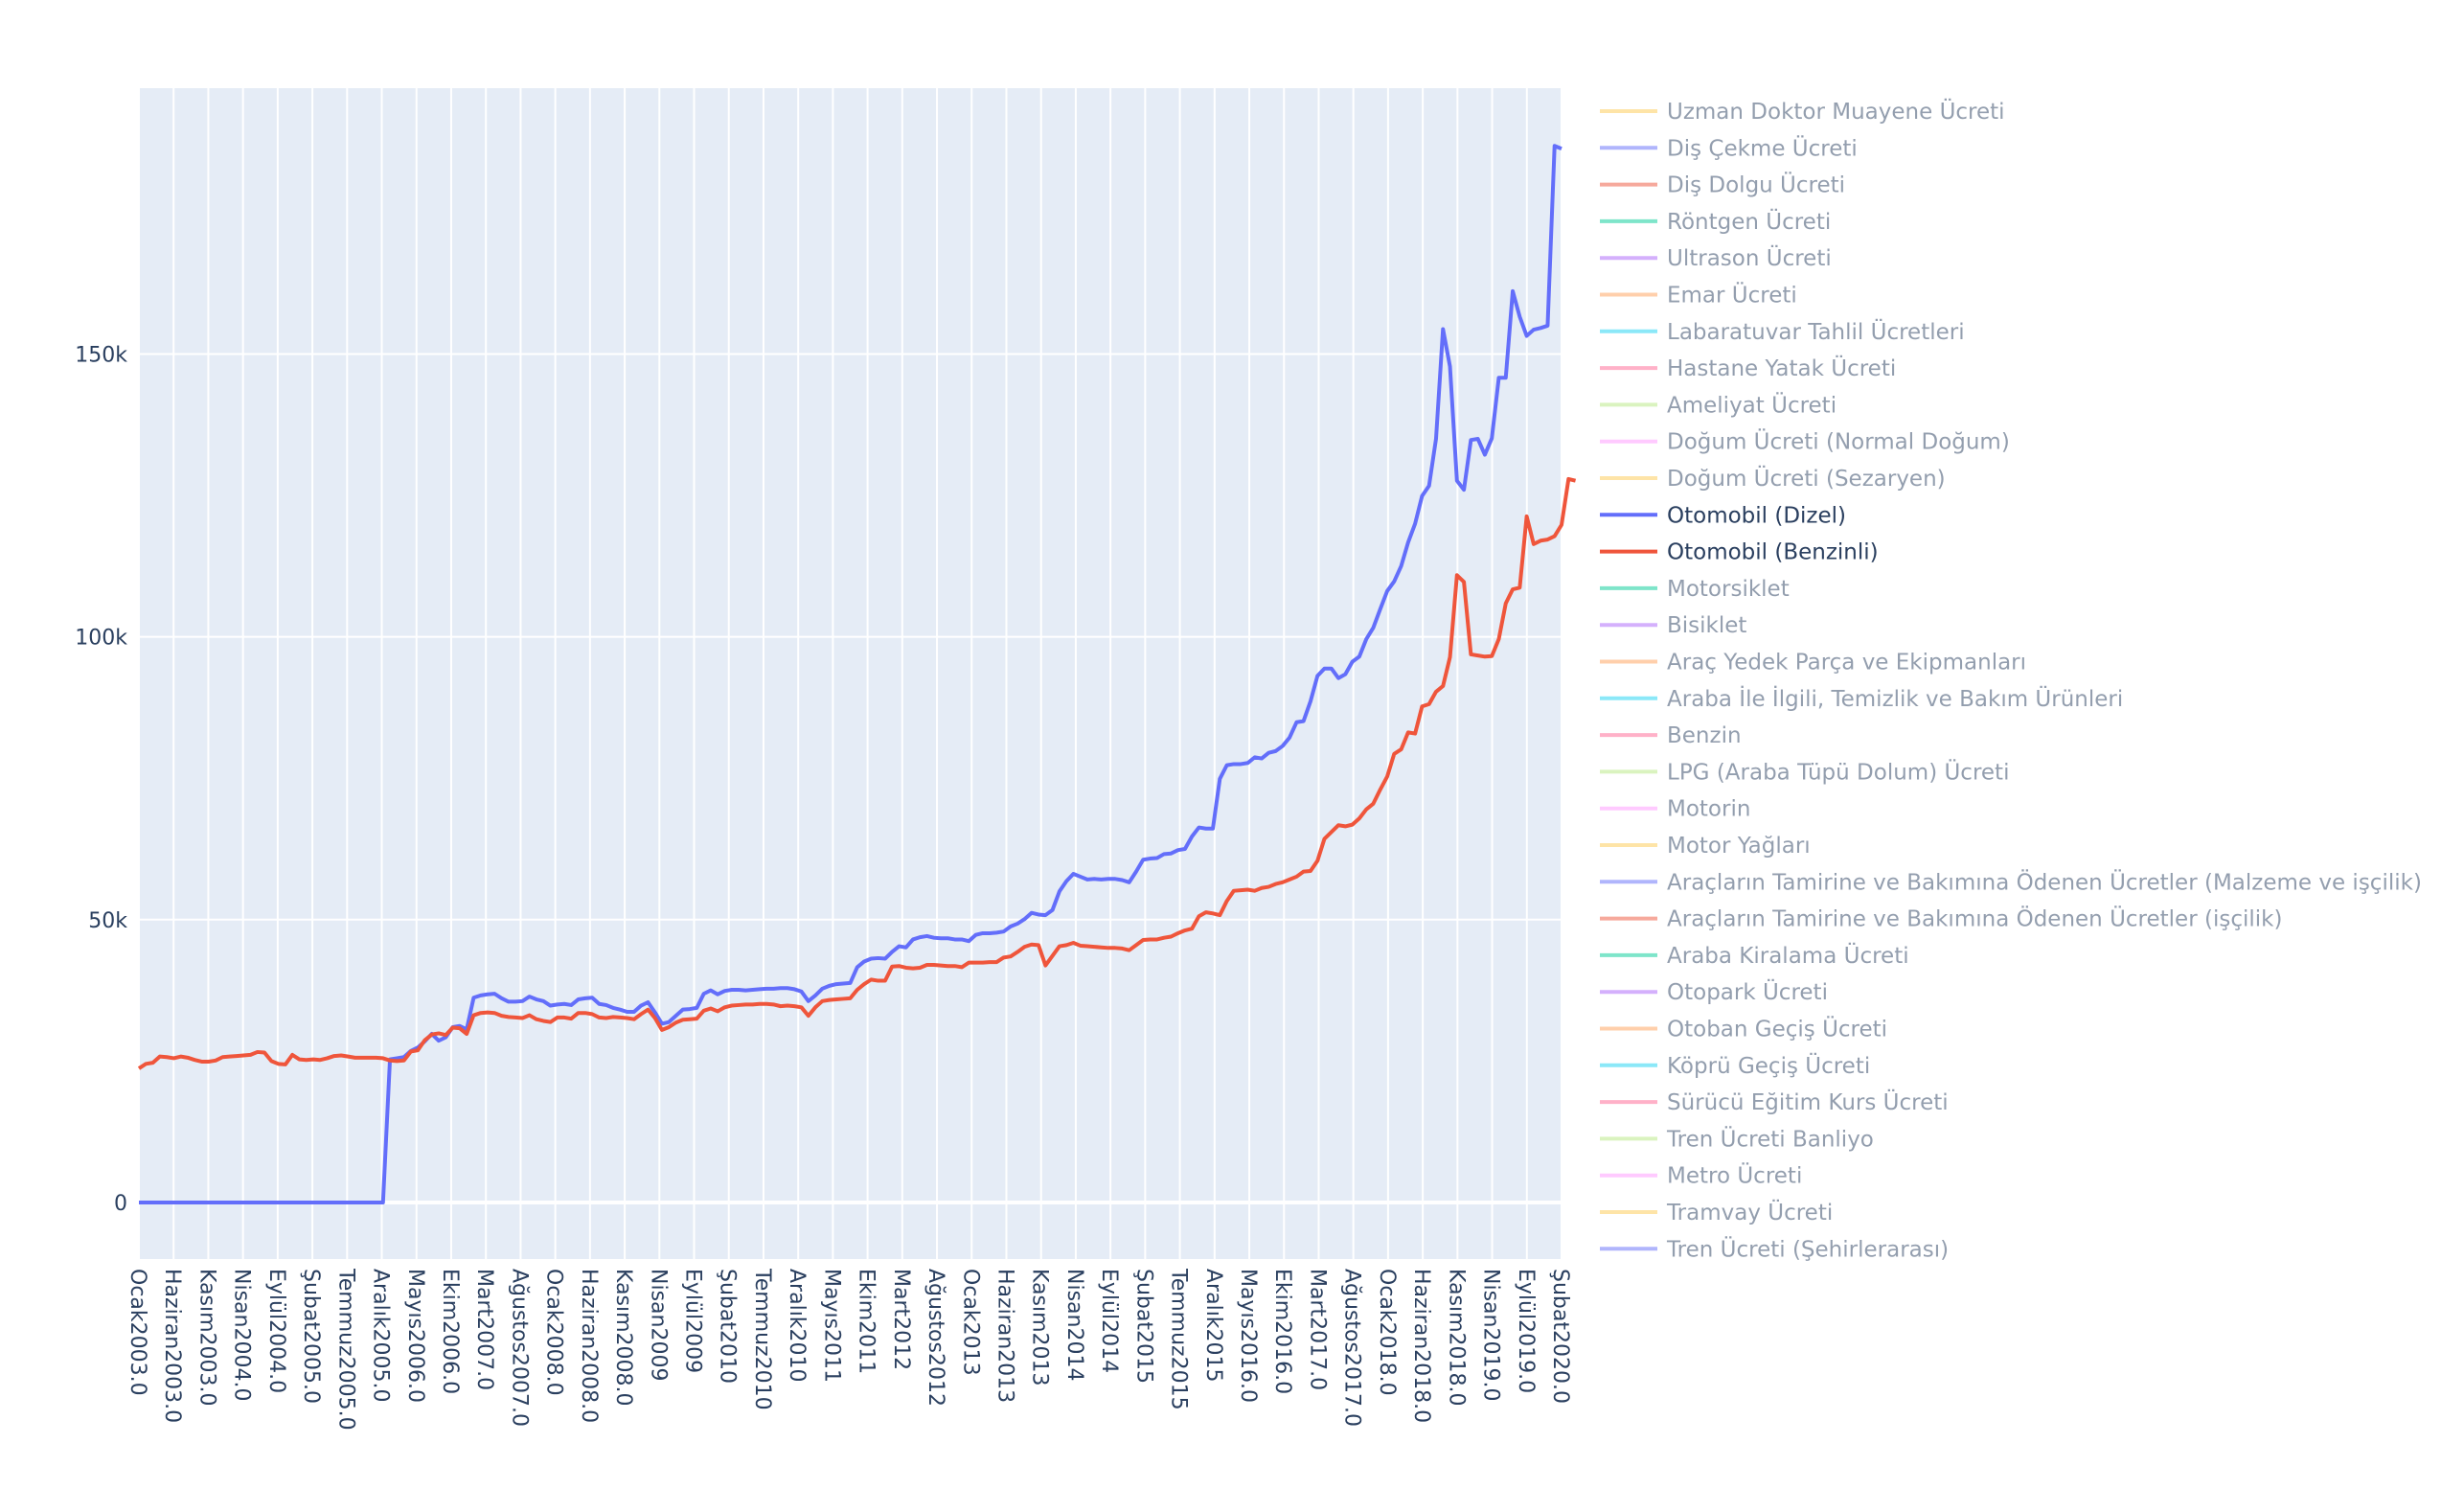 This screenshot has width=2464, height=1489. Describe the element at coordinates (935, 1338) in the screenshot. I see `x-tick-label: Ağustos2012` at that location.